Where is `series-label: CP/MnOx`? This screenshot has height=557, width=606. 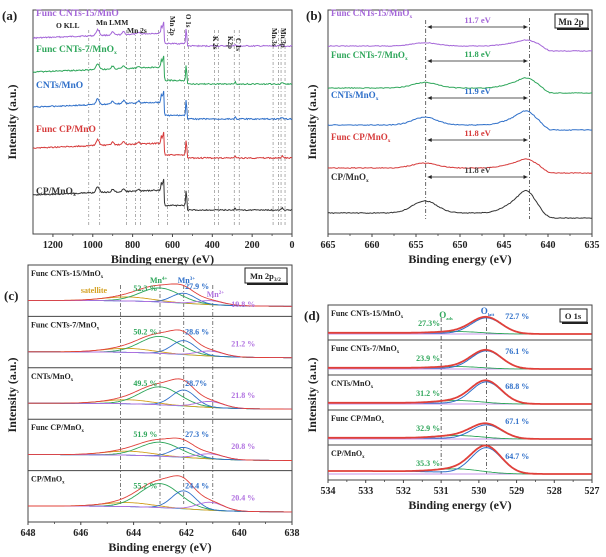 series-label: CP/MnOx is located at coordinates (350, 178).